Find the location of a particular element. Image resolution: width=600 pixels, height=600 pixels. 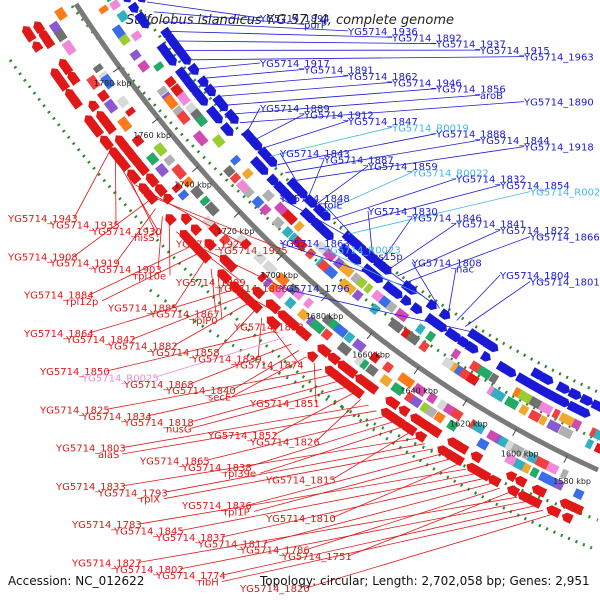

gene-label: YG5714_1851 is located at coordinates (284, 404).